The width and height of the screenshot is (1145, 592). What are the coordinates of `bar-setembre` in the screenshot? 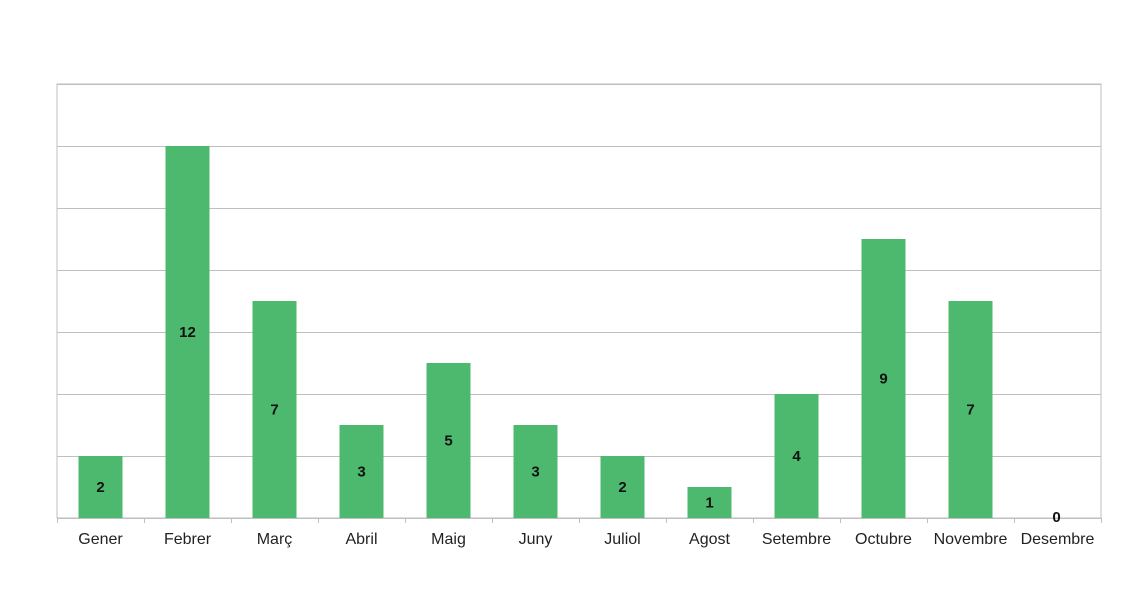 It's located at (796, 456).